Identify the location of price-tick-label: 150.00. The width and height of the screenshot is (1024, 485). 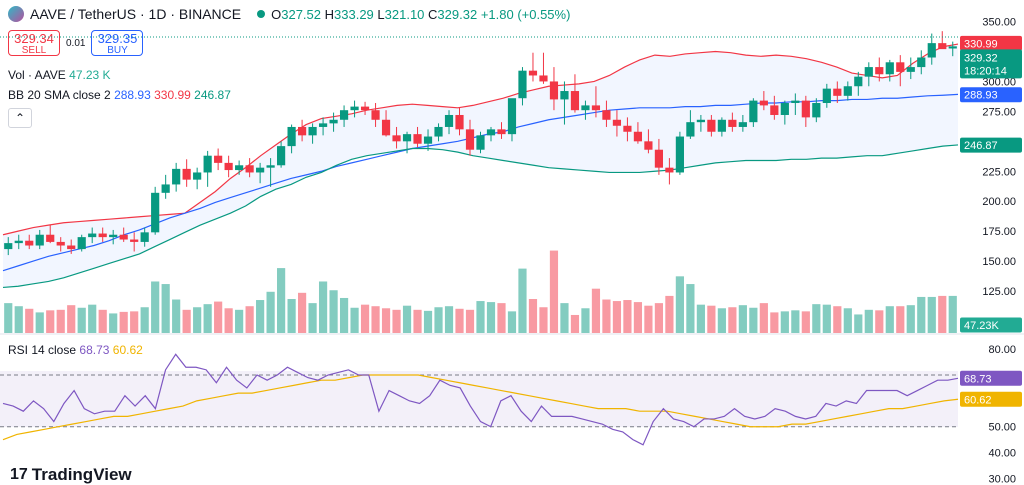
(999, 262).